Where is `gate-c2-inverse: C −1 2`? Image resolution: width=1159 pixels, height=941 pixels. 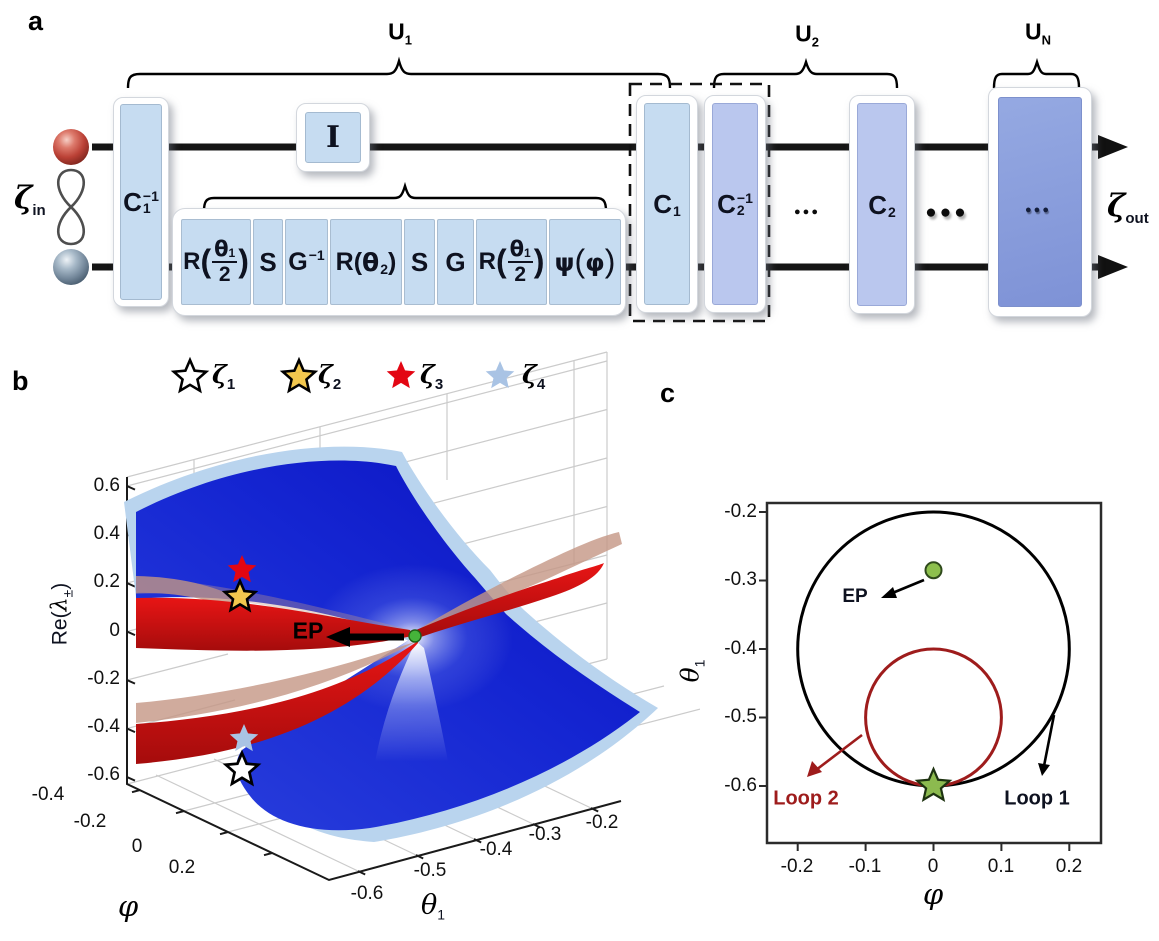
gate-c2-inverse: C −1 2 is located at coordinates (735, 204).